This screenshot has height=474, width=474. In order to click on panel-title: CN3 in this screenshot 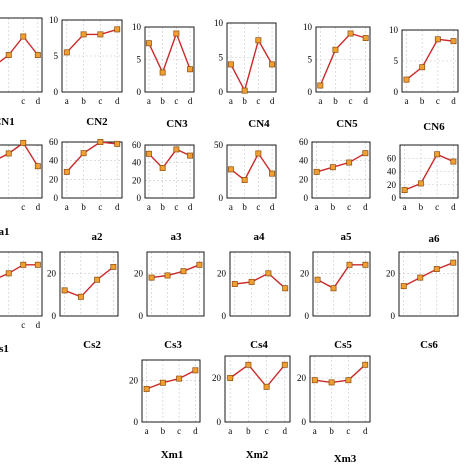, I will do `click(177, 124)`.